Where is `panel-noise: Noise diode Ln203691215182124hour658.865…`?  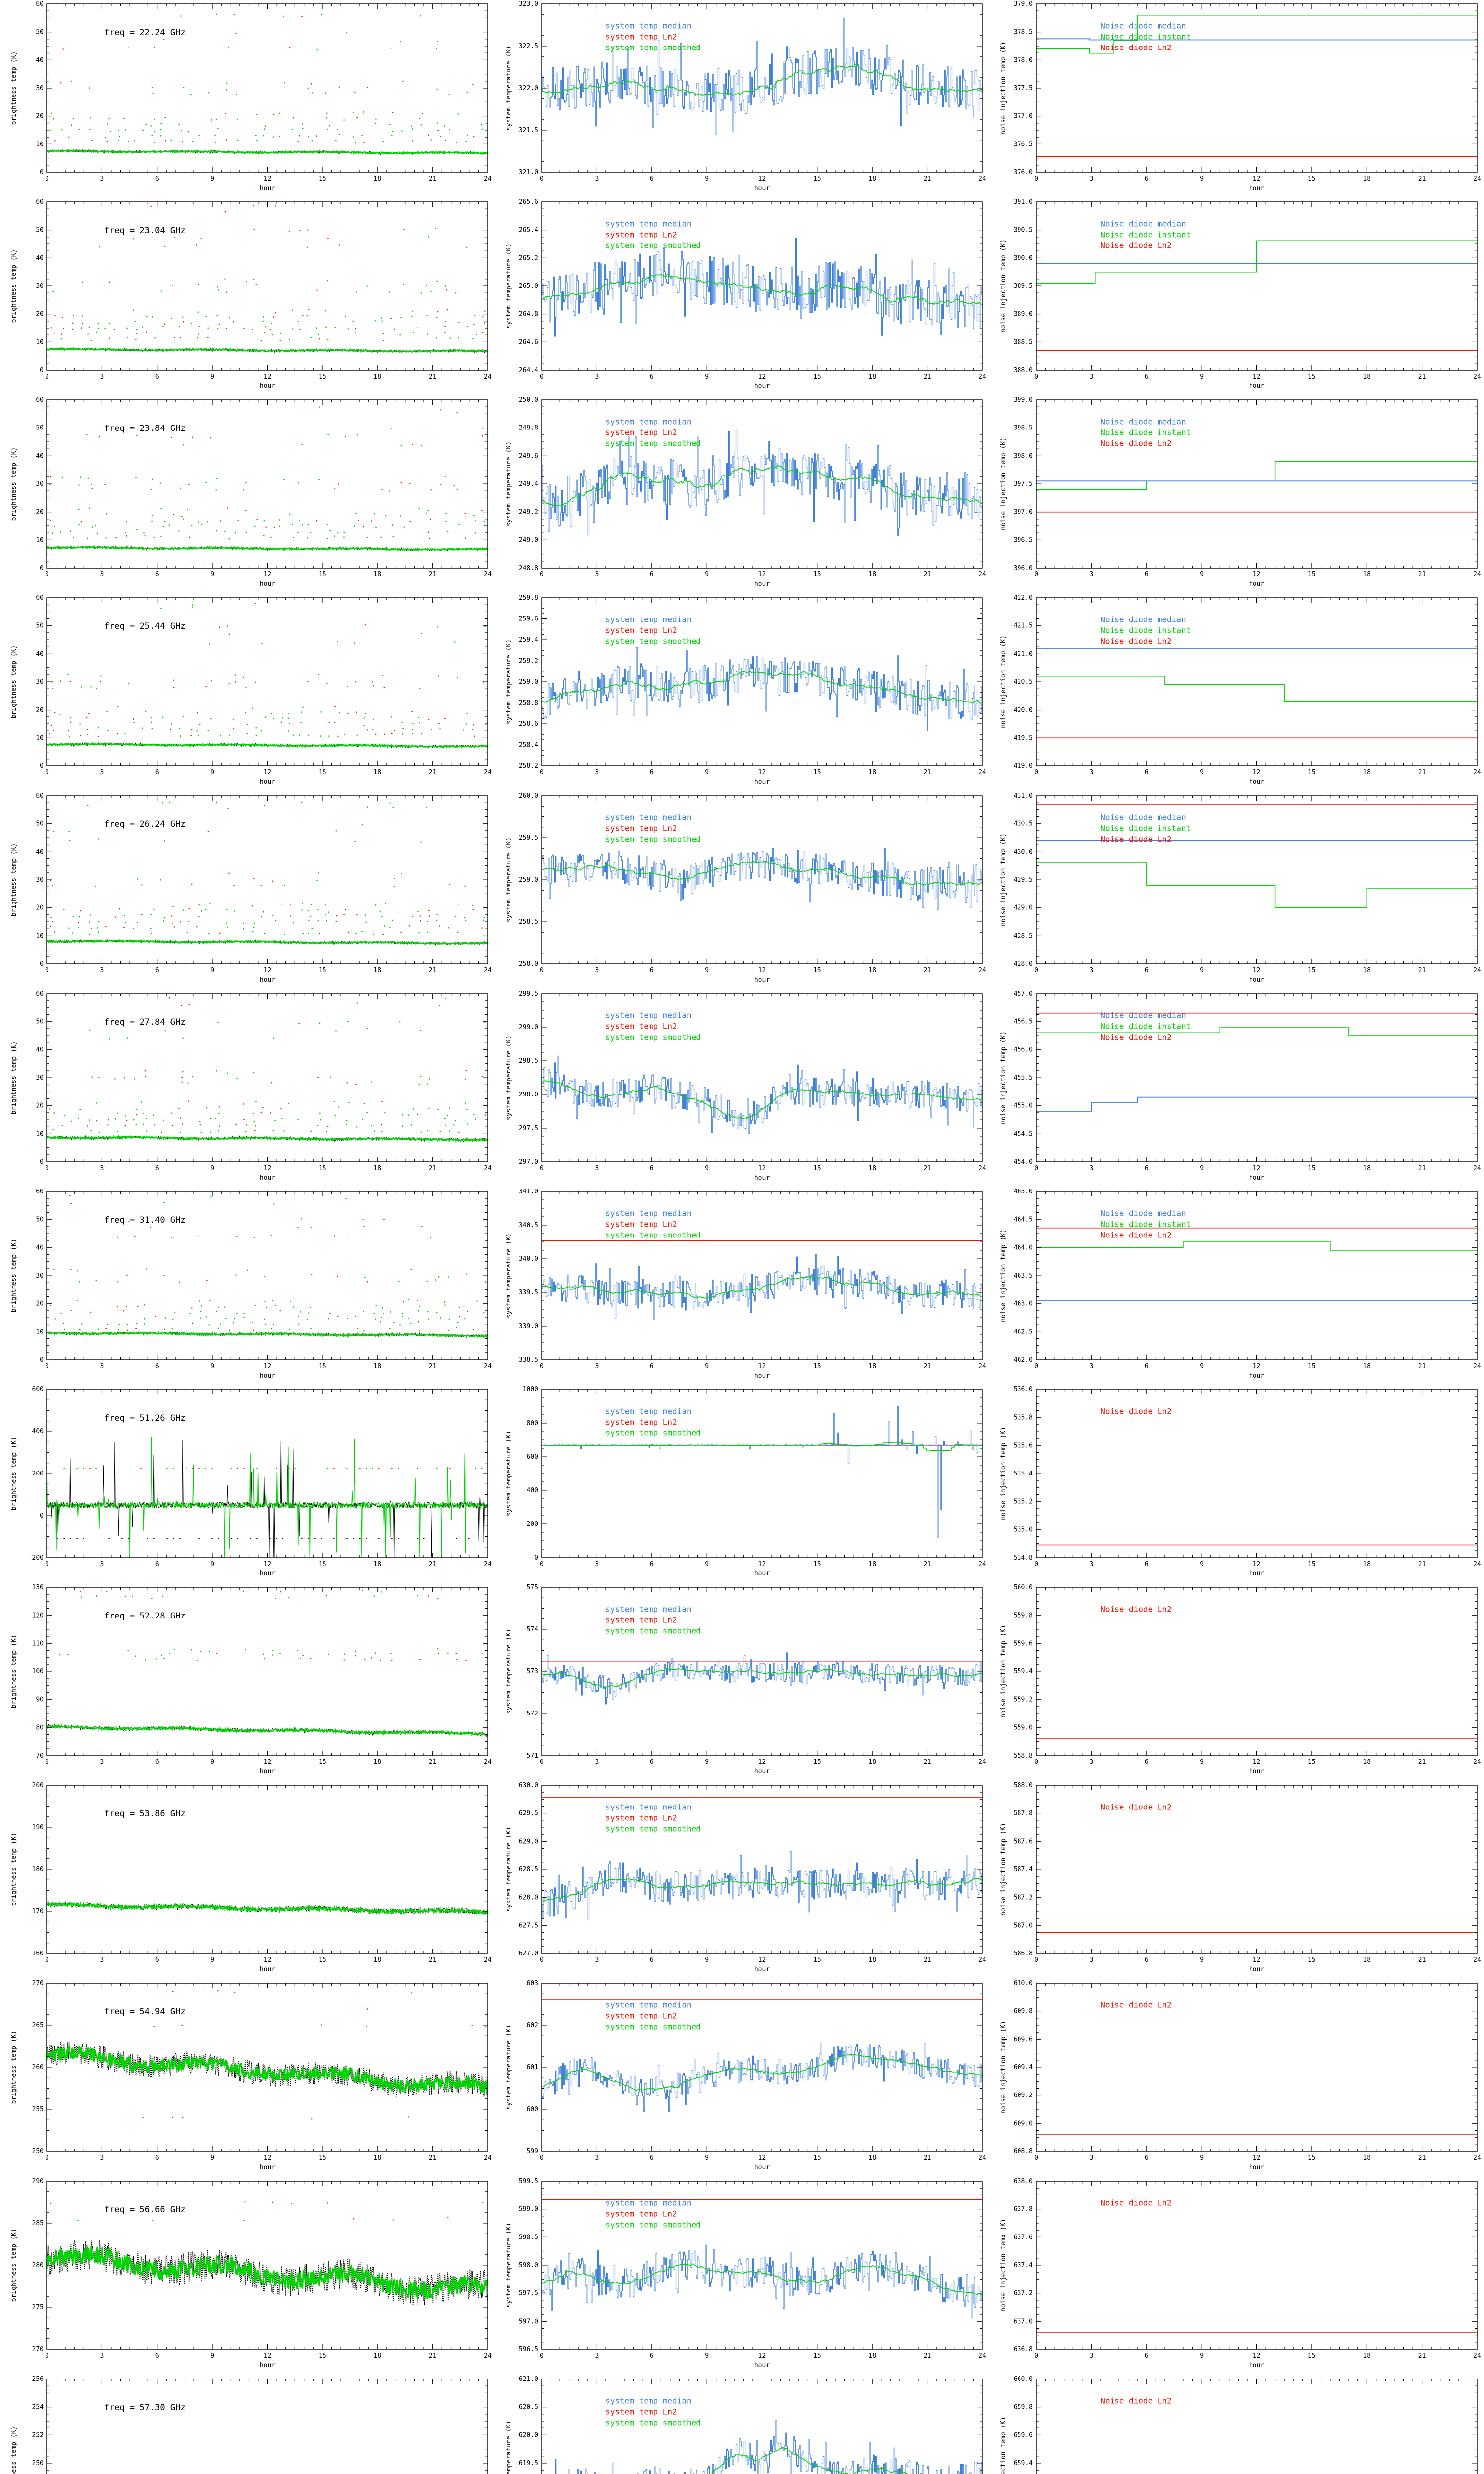 panel-noise: Noise diode Ln203691215182124hour658.865… is located at coordinates (1239, 2425).